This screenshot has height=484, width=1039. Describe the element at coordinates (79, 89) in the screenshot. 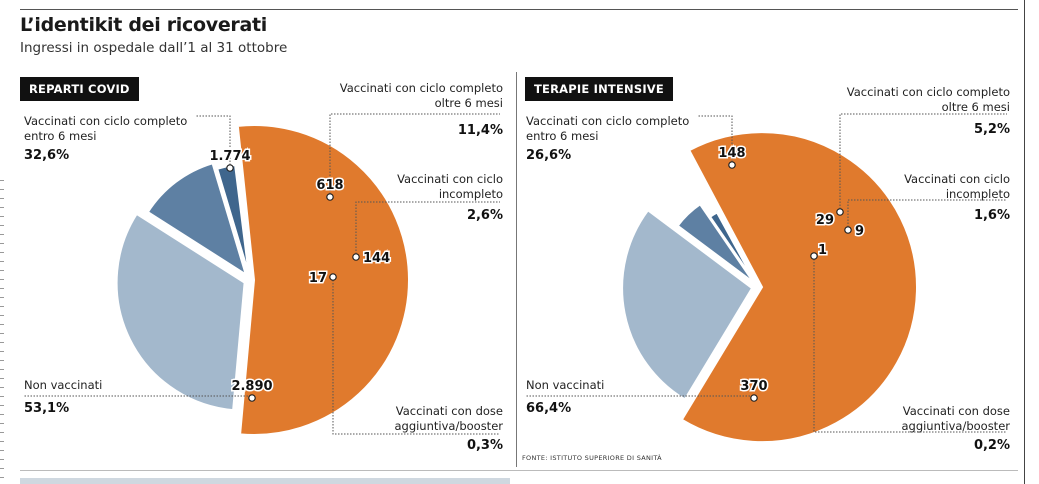

I see `panel-tag: REPARTI COVID` at that location.